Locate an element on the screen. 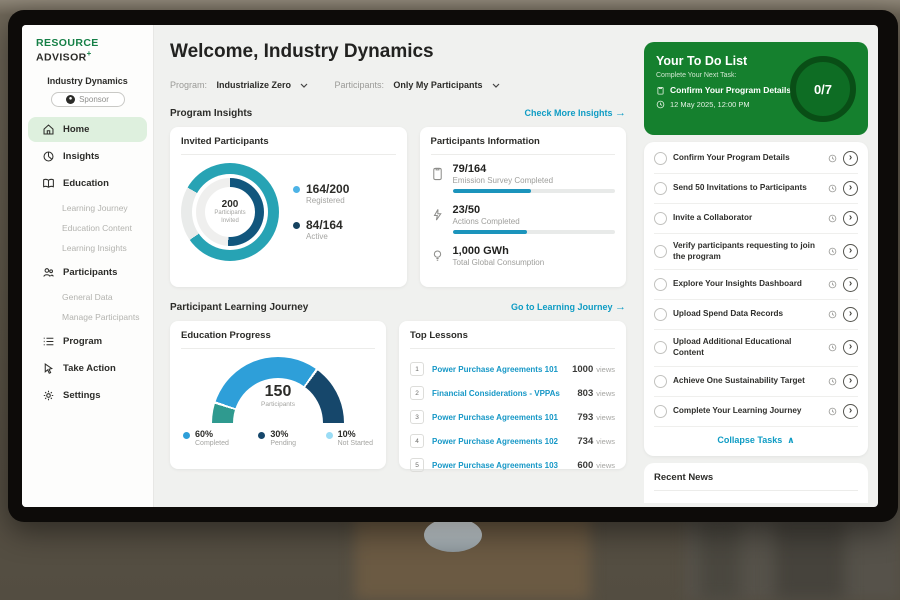 The width and height of the screenshot is (900, 600). task-row-send-invitations: Send 50 Invitations to Participants › is located at coordinates (756, 189).